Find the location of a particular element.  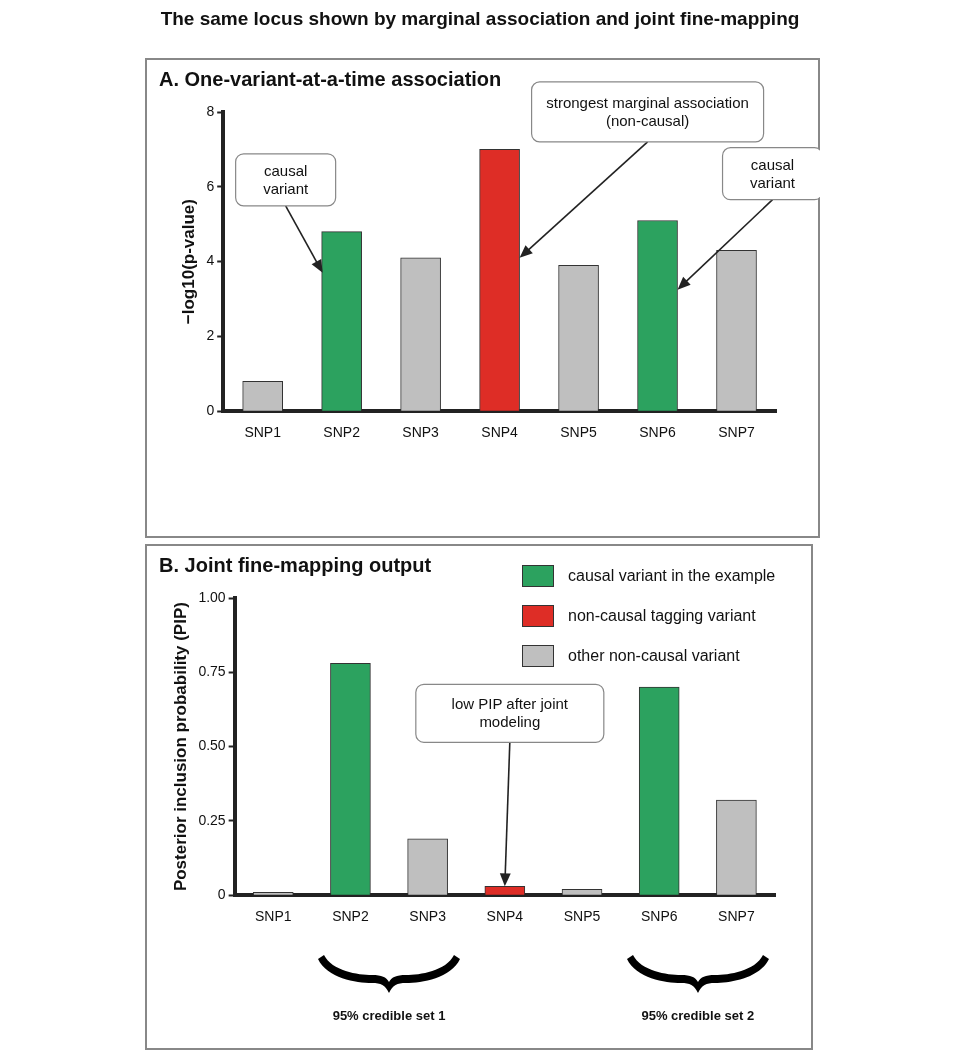

chart-title: The same locus shown by marginal association and joint fine-mapping is located at coordinates (480, 19).